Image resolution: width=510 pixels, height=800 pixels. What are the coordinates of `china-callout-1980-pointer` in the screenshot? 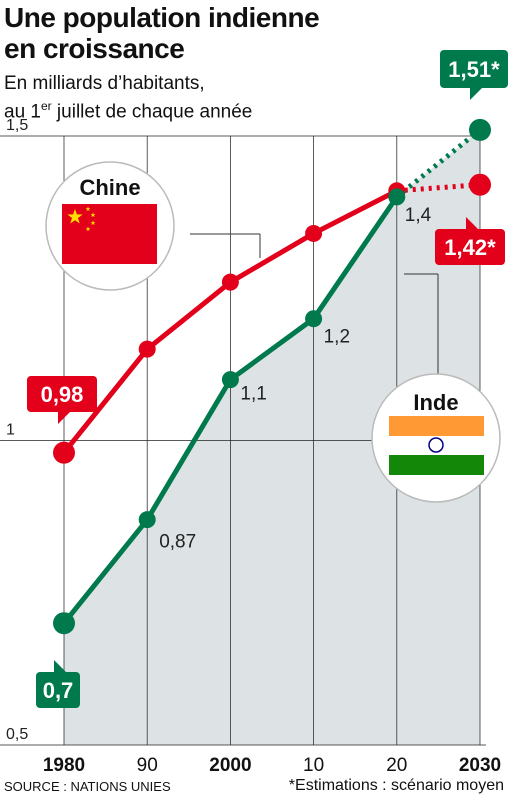 It's located at (64, 418).